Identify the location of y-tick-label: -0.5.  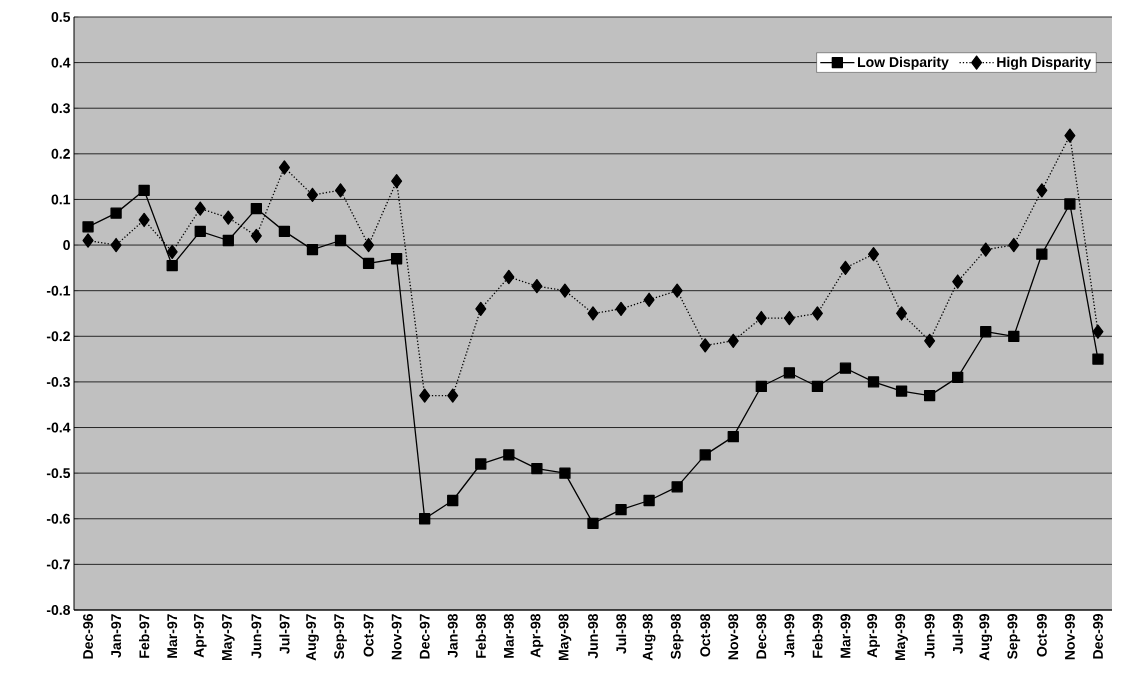
(58, 473).